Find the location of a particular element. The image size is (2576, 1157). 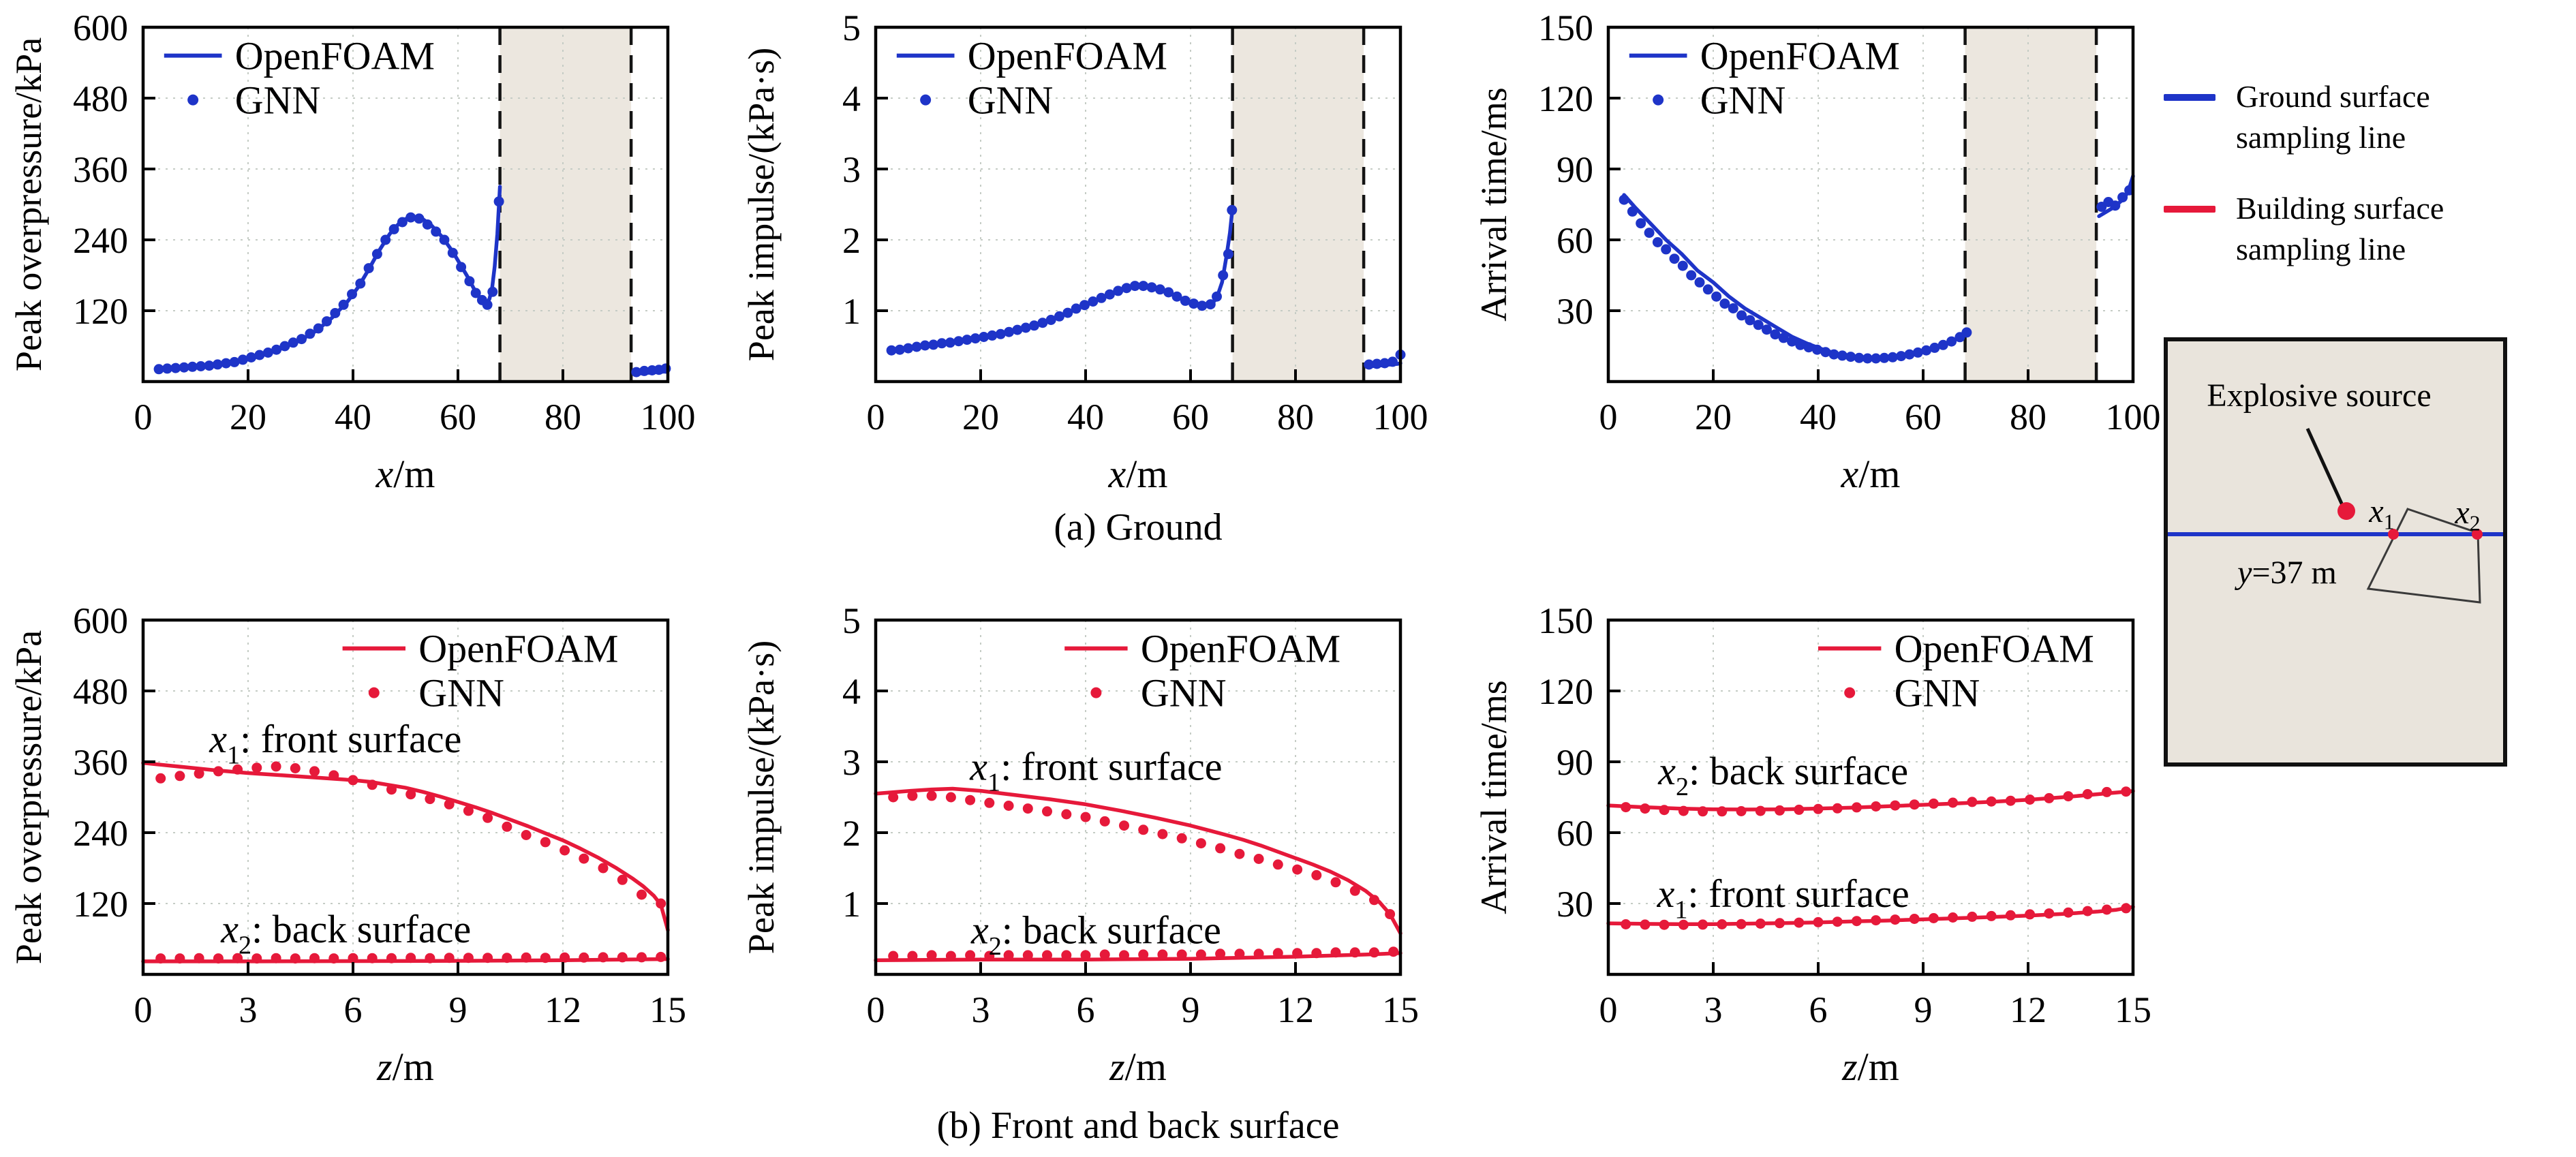

x1-sub: 1 is located at coordinates (2389, 522).